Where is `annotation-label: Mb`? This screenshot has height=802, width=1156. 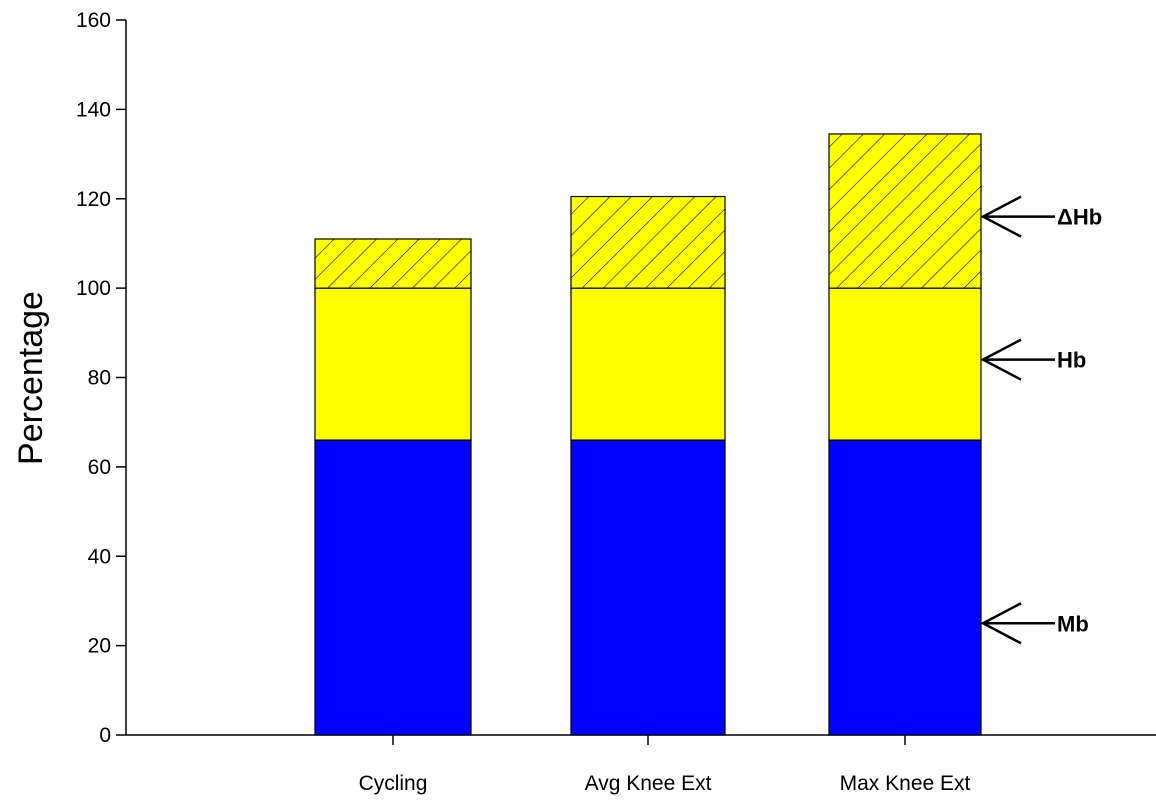
annotation-label: Mb is located at coordinates (1073, 623).